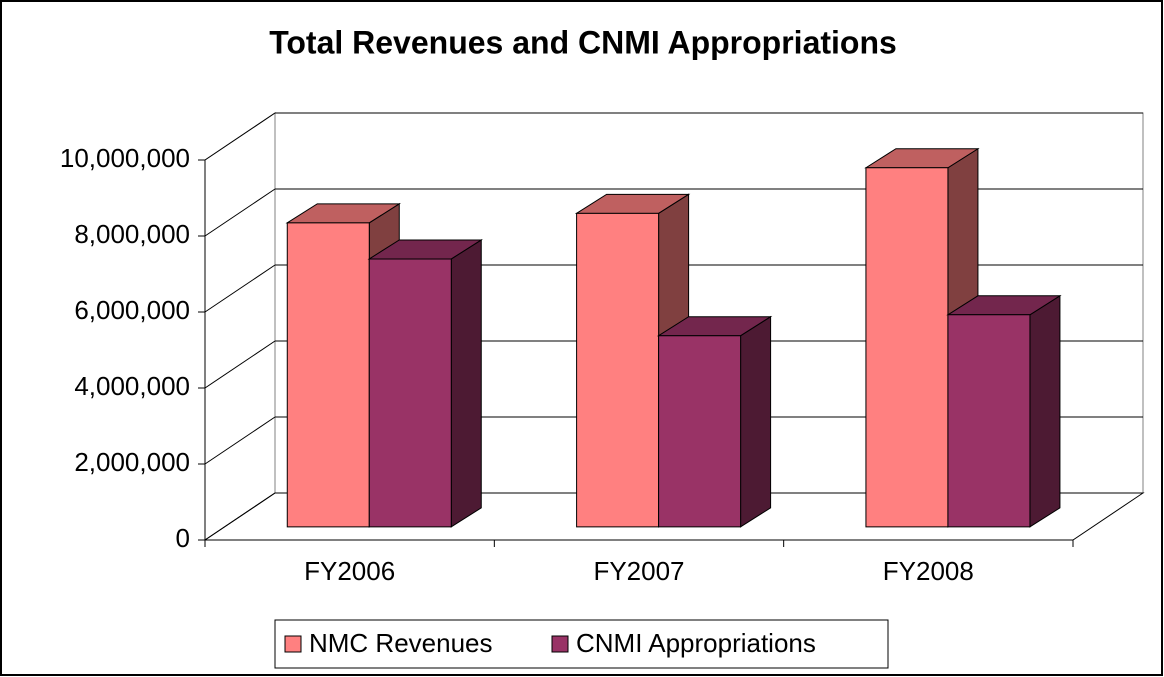  I want to click on y-tick-label: 8,000,000, so click(132, 234).